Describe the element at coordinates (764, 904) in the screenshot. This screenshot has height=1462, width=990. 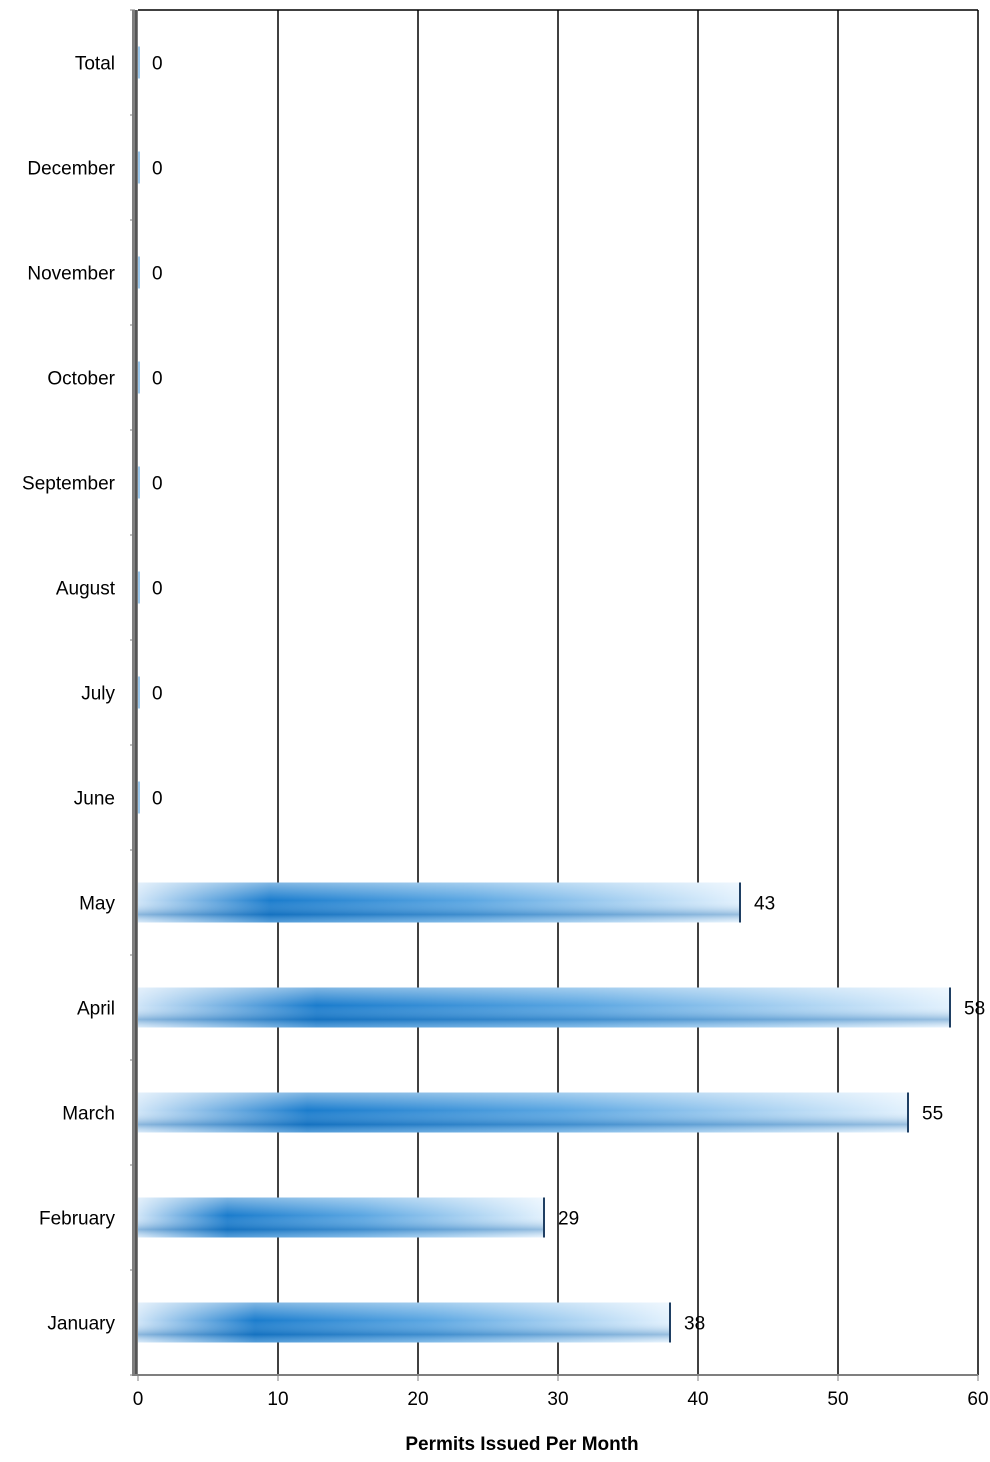
I see `data-label: 43` at that location.